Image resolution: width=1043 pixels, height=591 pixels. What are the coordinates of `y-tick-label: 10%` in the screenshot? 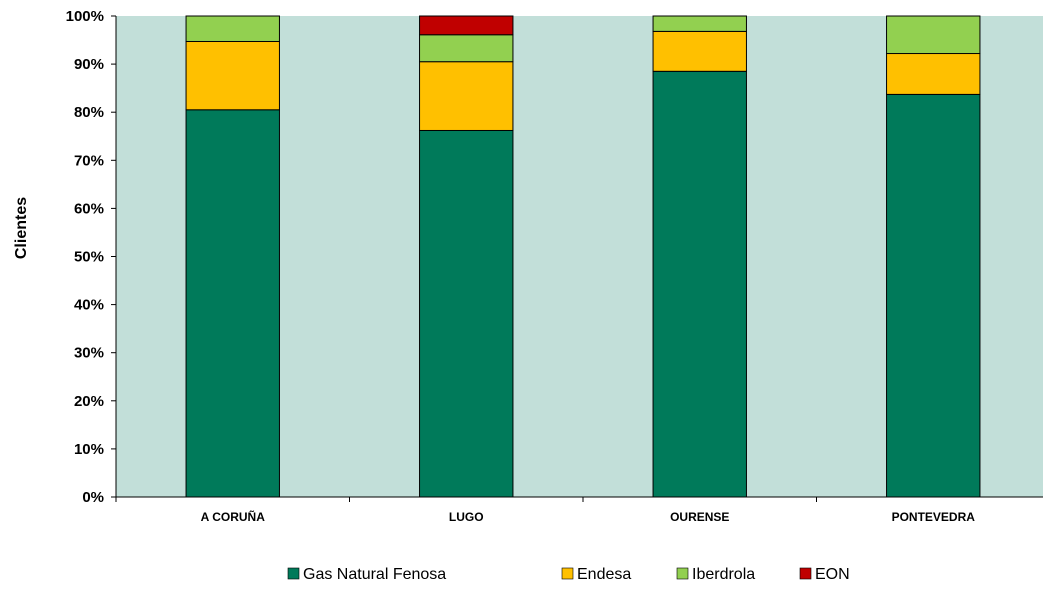 It's located at (89, 449).